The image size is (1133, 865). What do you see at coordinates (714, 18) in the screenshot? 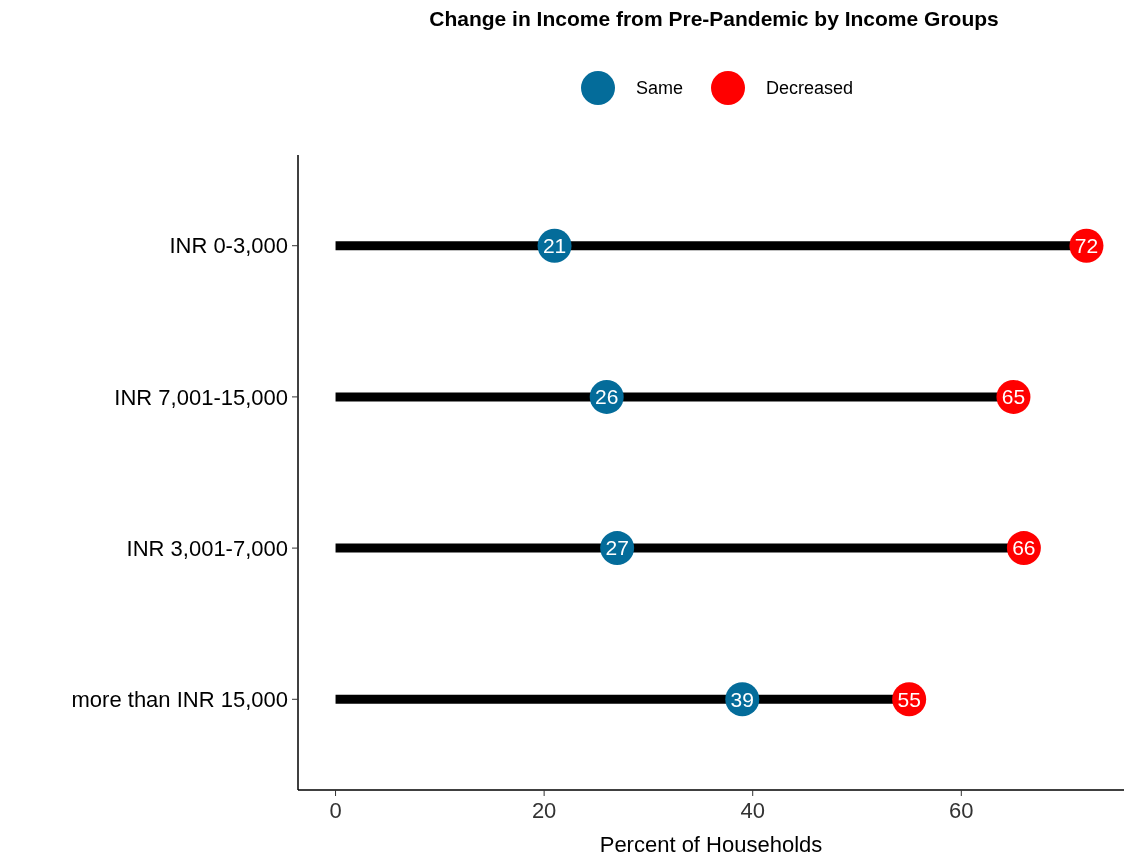
I see `chart-title: Change in Income from Pre-Pandemic by Income Groups` at bounding box center [714, 18].